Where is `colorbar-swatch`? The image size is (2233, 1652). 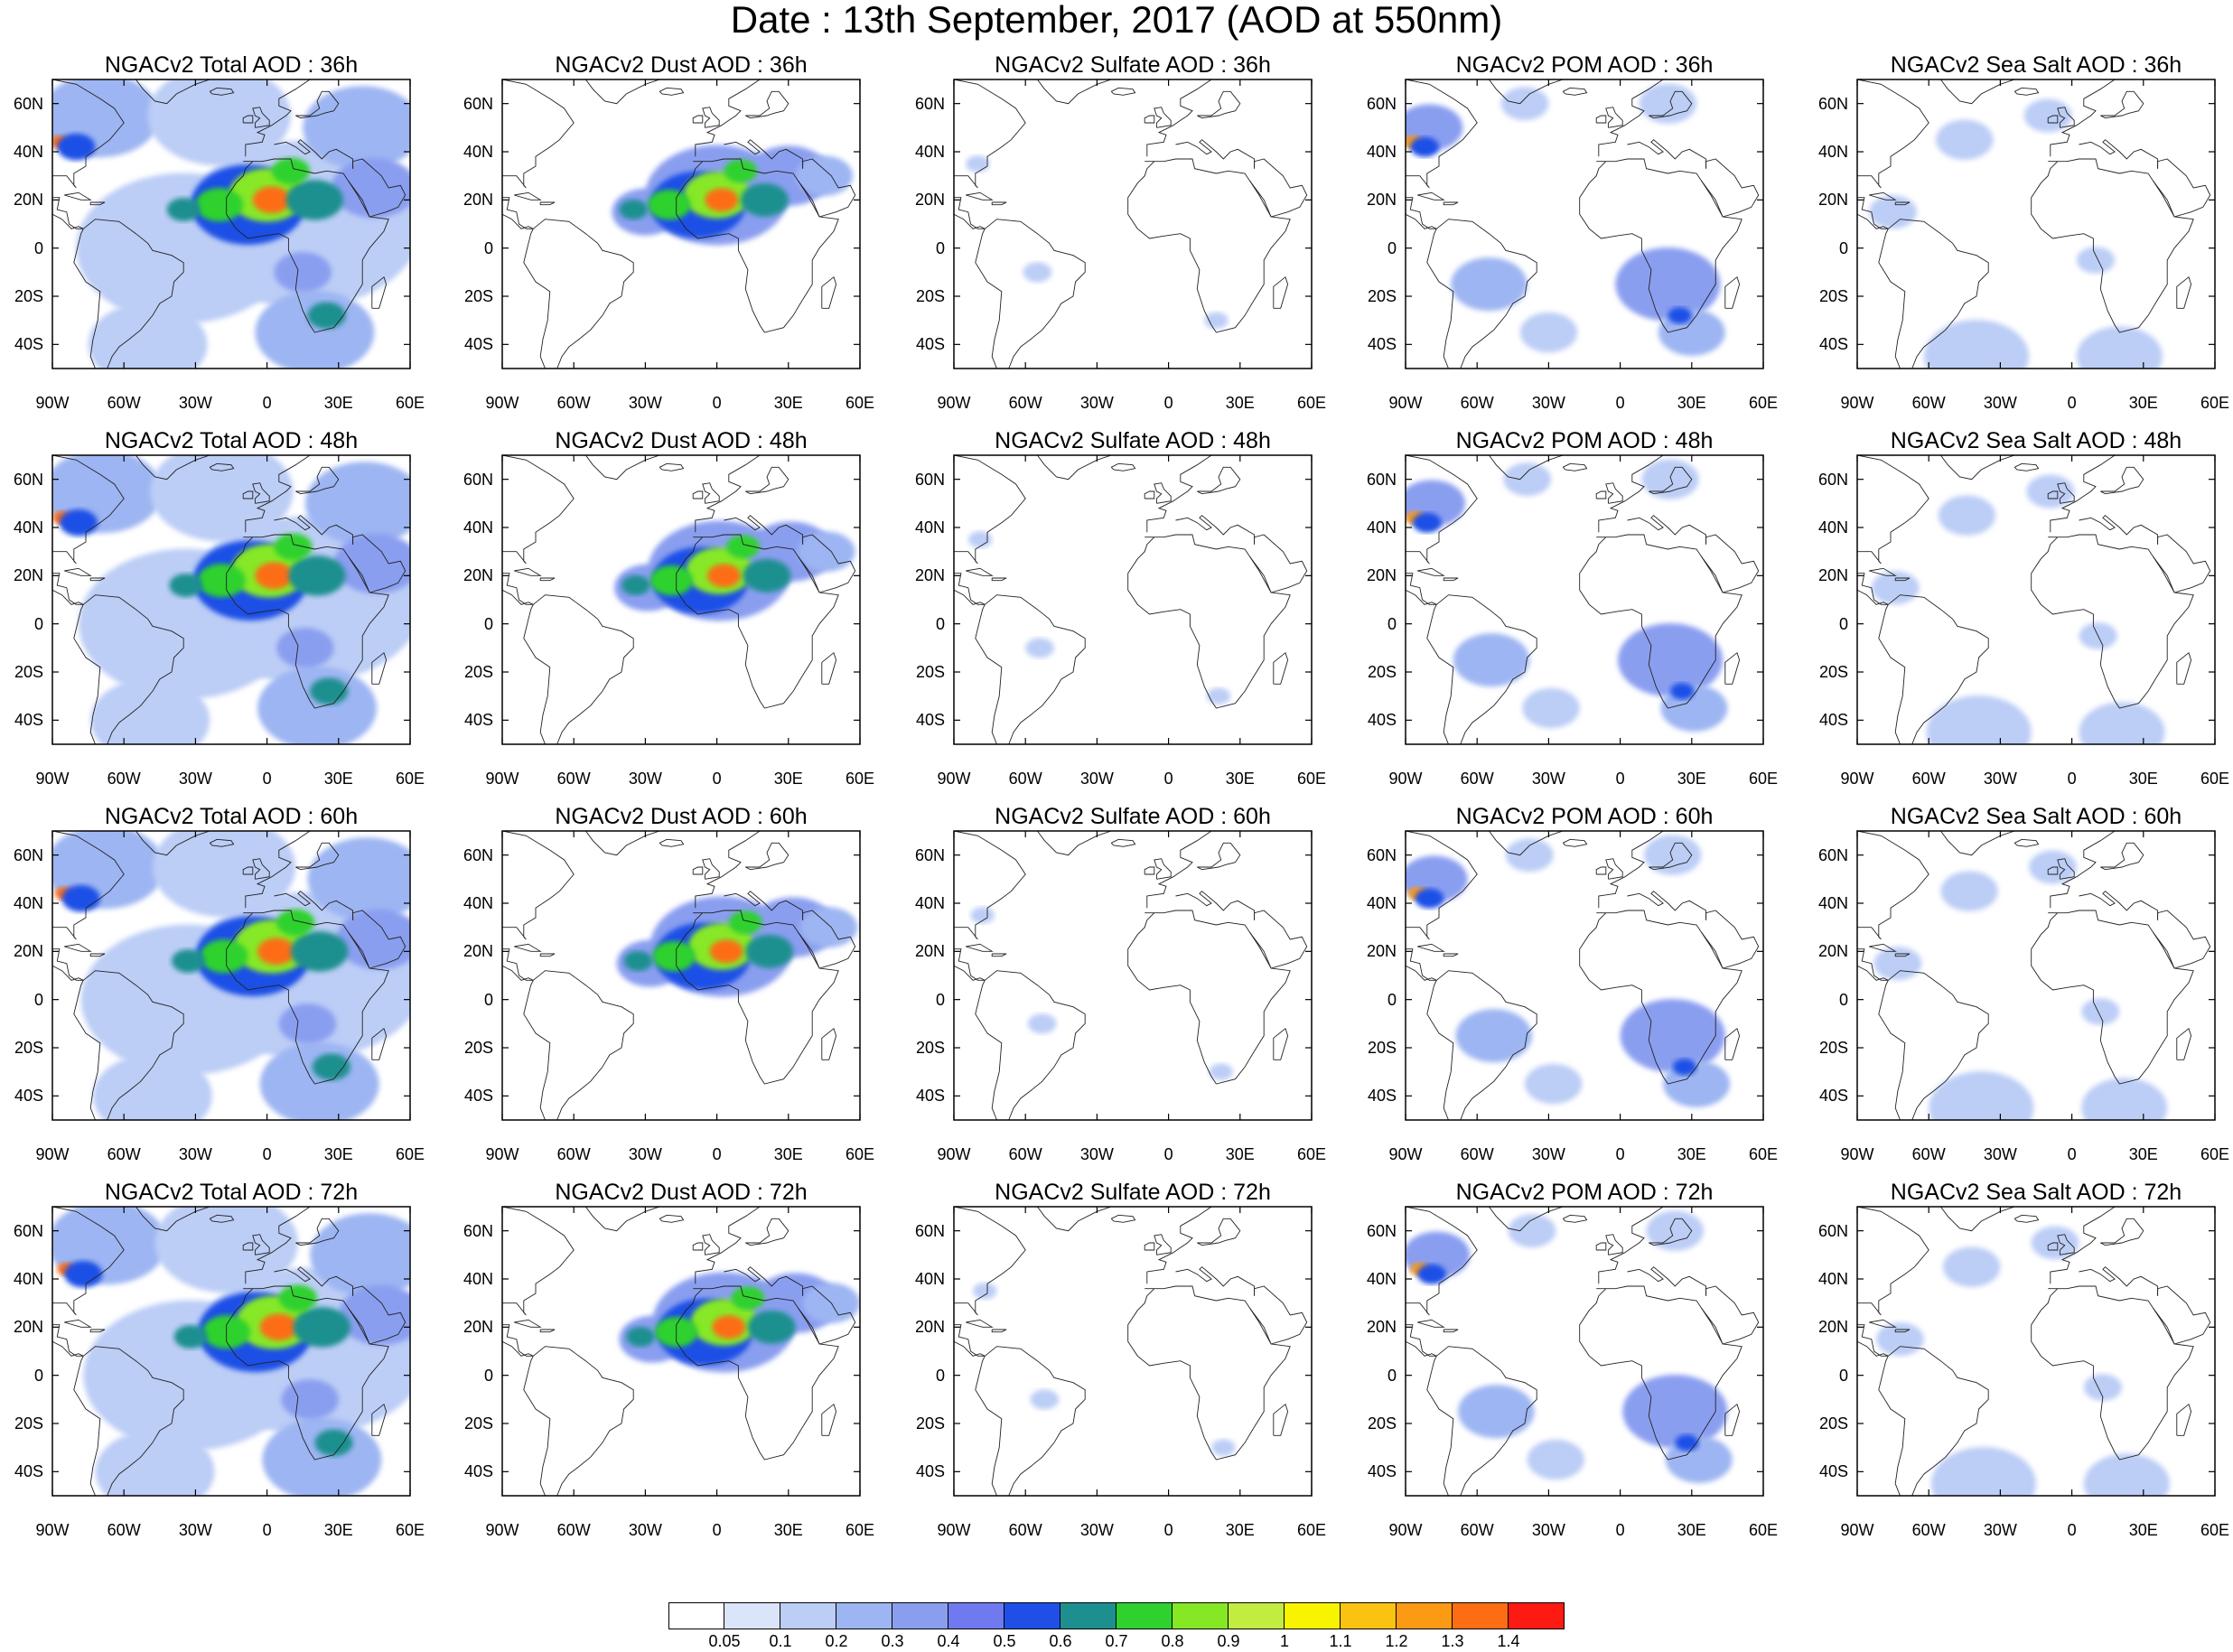
colorbar-swatch is located at coordinates (1257, 1615).